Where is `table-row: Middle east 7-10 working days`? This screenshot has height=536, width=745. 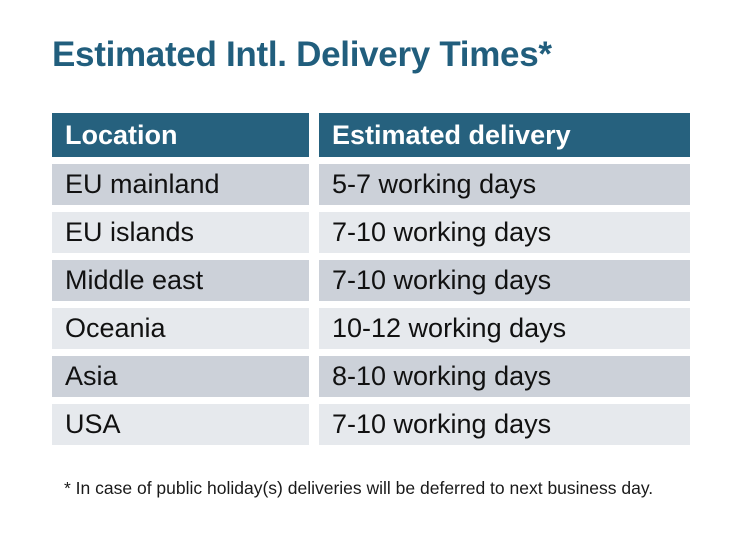 table-row: Middle east 7-10 working days is located at coordinates (371, 280).